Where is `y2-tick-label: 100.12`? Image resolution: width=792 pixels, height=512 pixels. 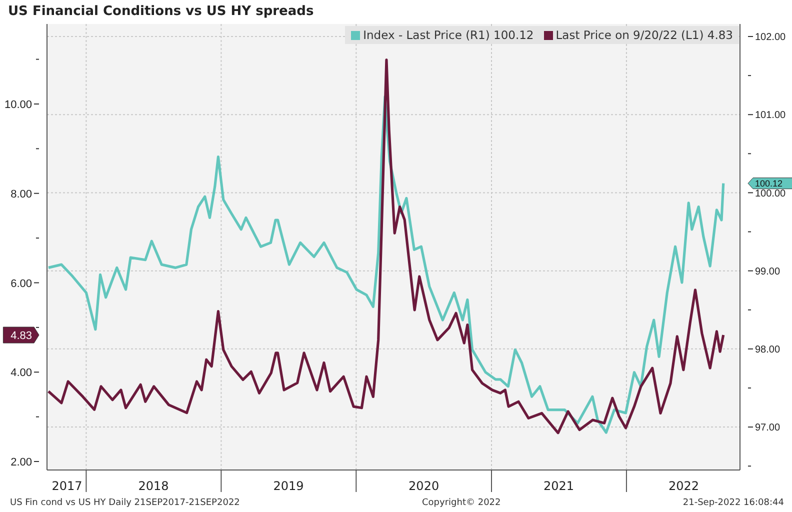 y2-tick-label: 100.12 is located at coordinates (769, 183).